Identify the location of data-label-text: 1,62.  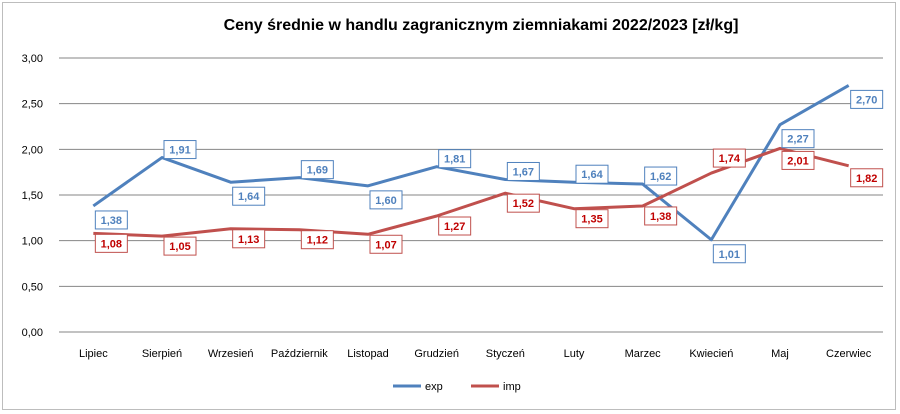
(660, 177).